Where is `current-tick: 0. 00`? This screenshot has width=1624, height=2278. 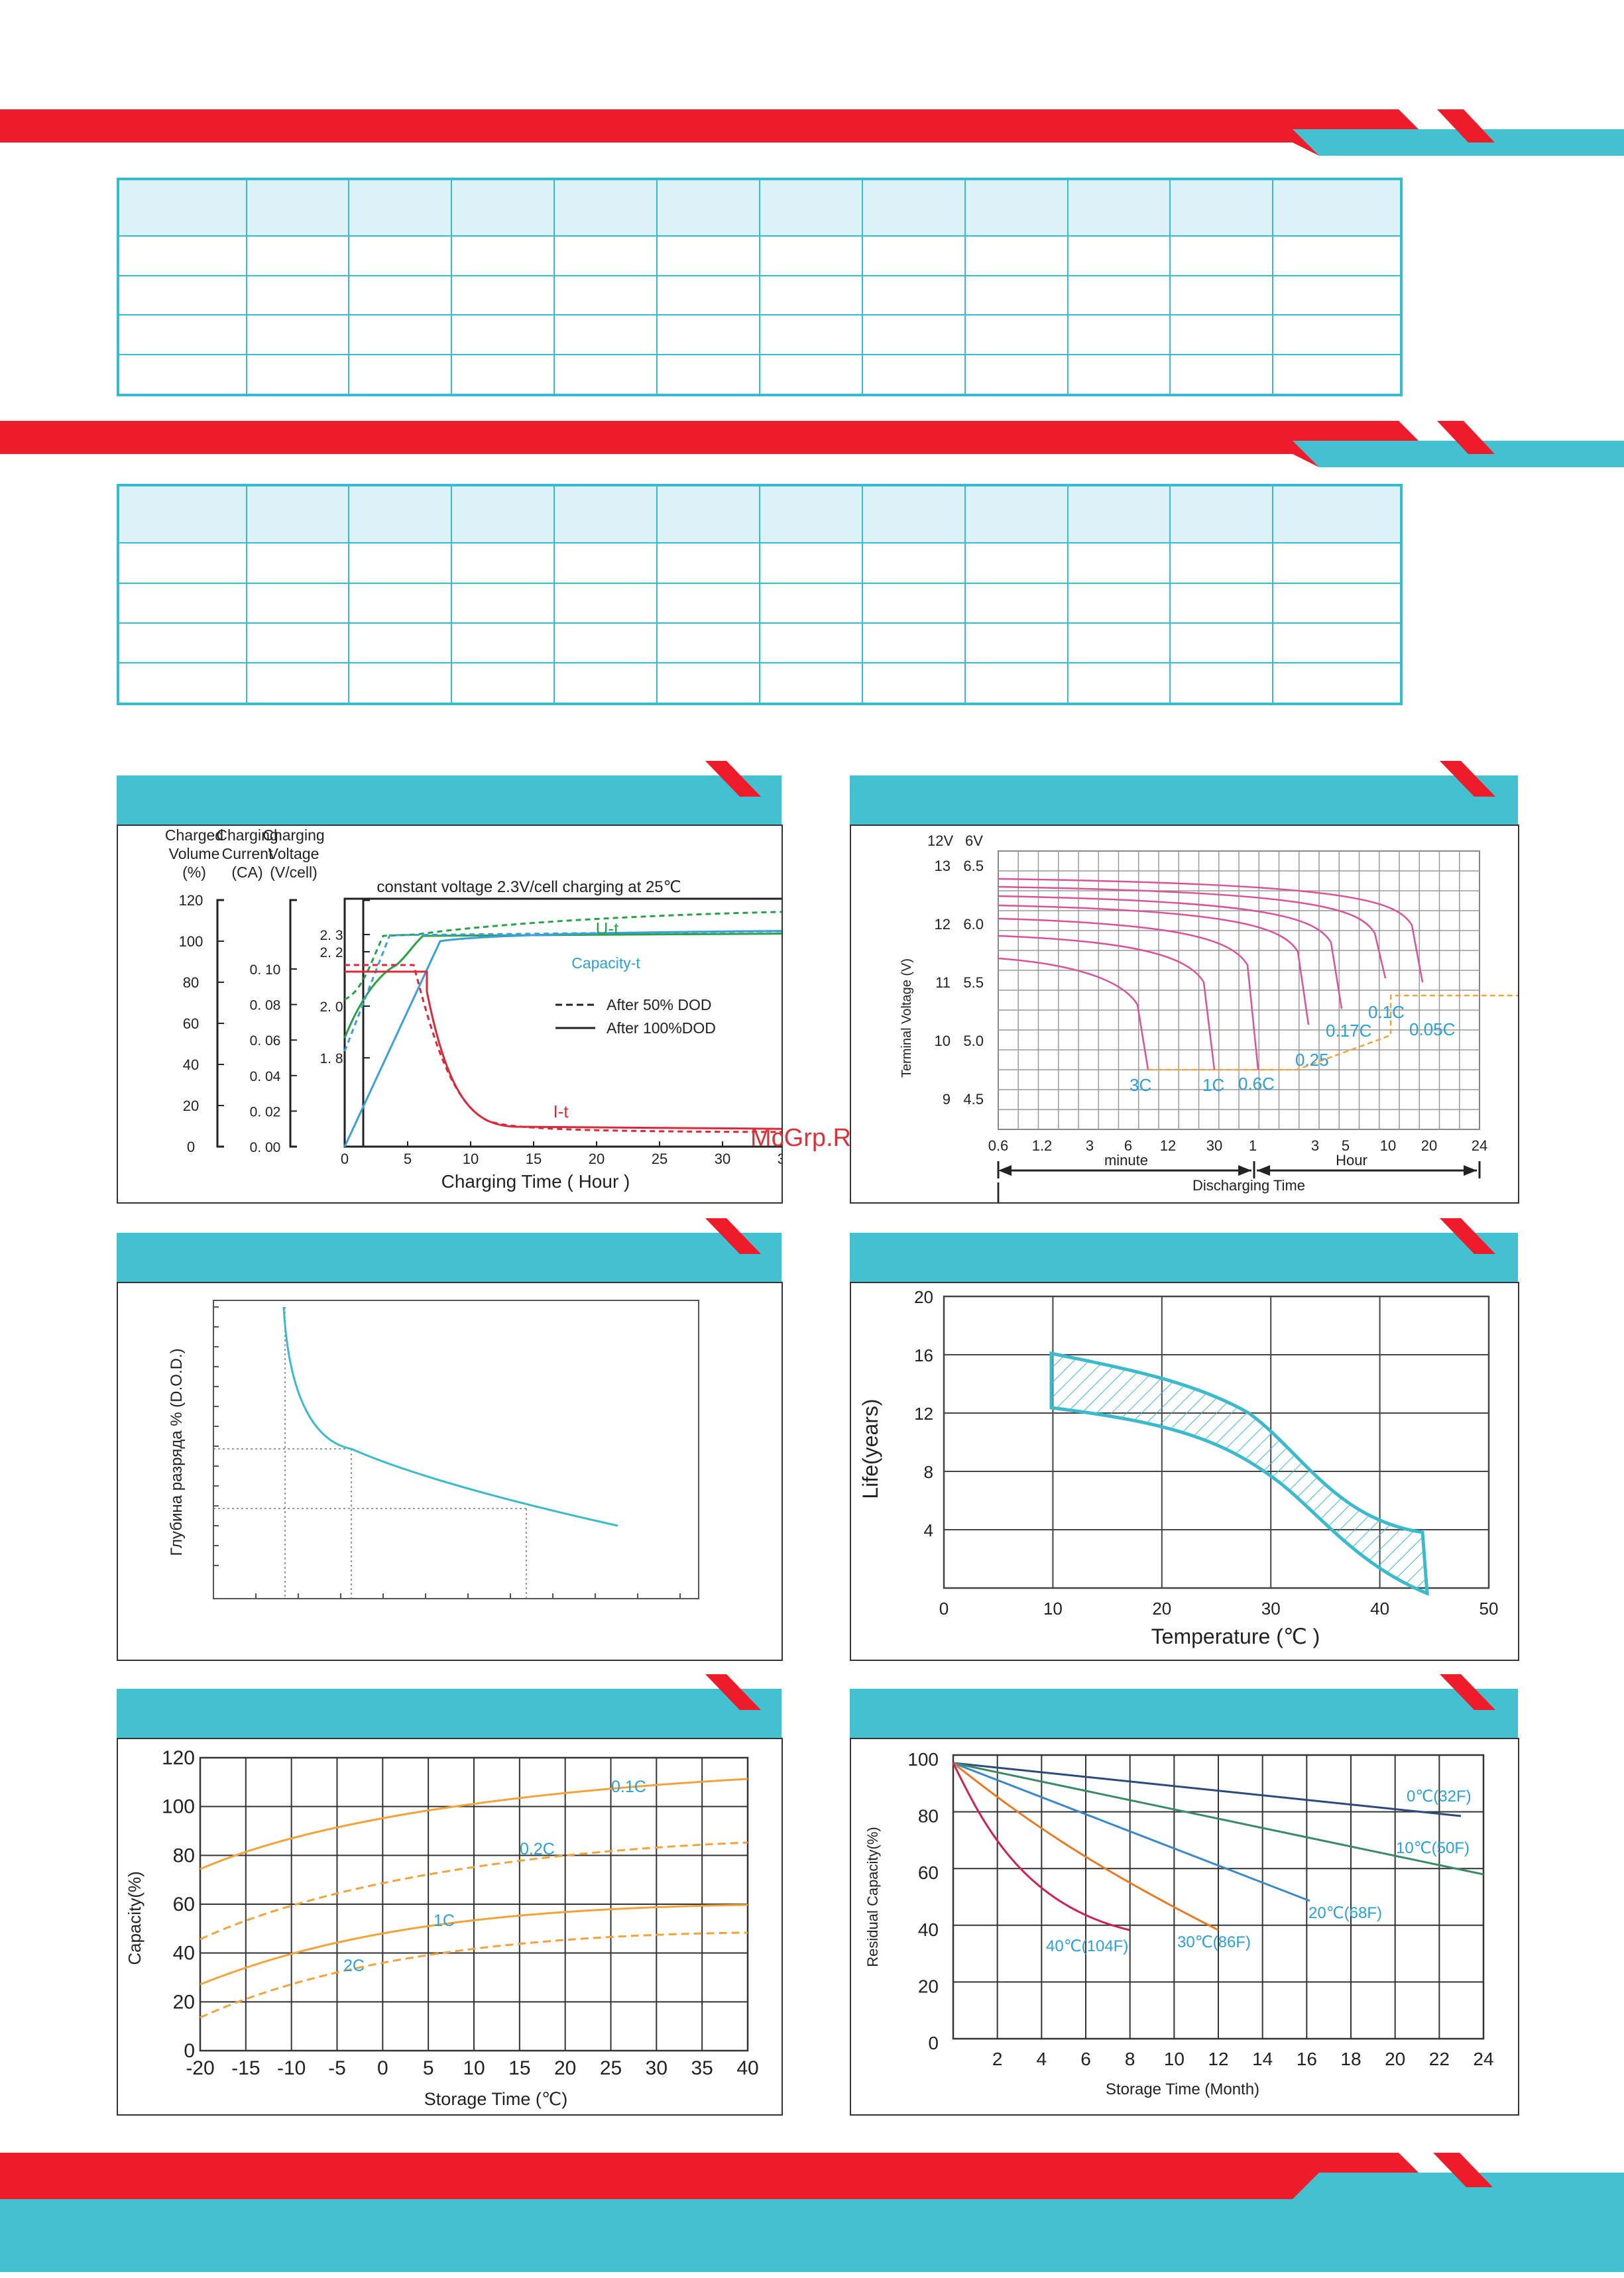
current-tick: 0. 00 is located at coordinates (265, 1147).